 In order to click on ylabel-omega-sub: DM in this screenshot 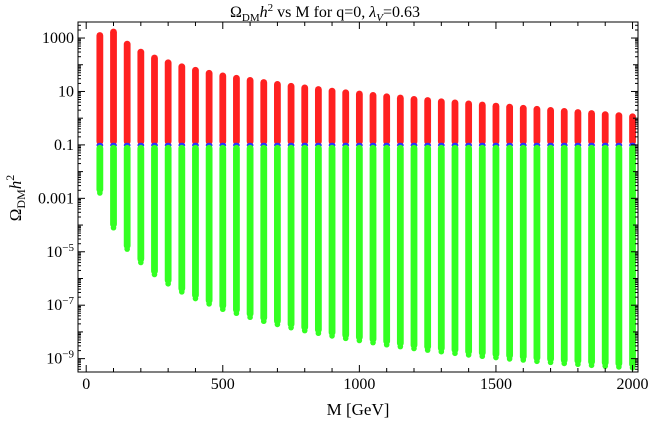, I will do `click(21, 199)`.